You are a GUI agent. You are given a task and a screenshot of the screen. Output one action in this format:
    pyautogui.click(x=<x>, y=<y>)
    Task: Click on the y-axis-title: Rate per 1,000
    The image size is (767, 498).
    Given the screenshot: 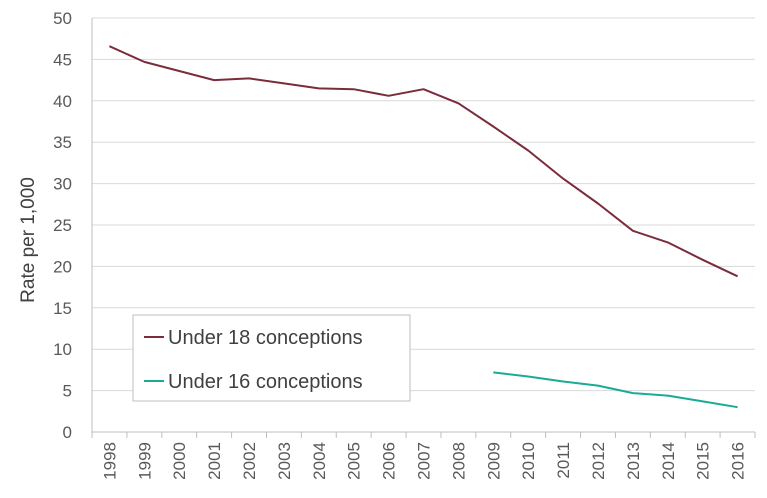 What is the action you would take?
    pyautogui.click(x=28, y=240)
    